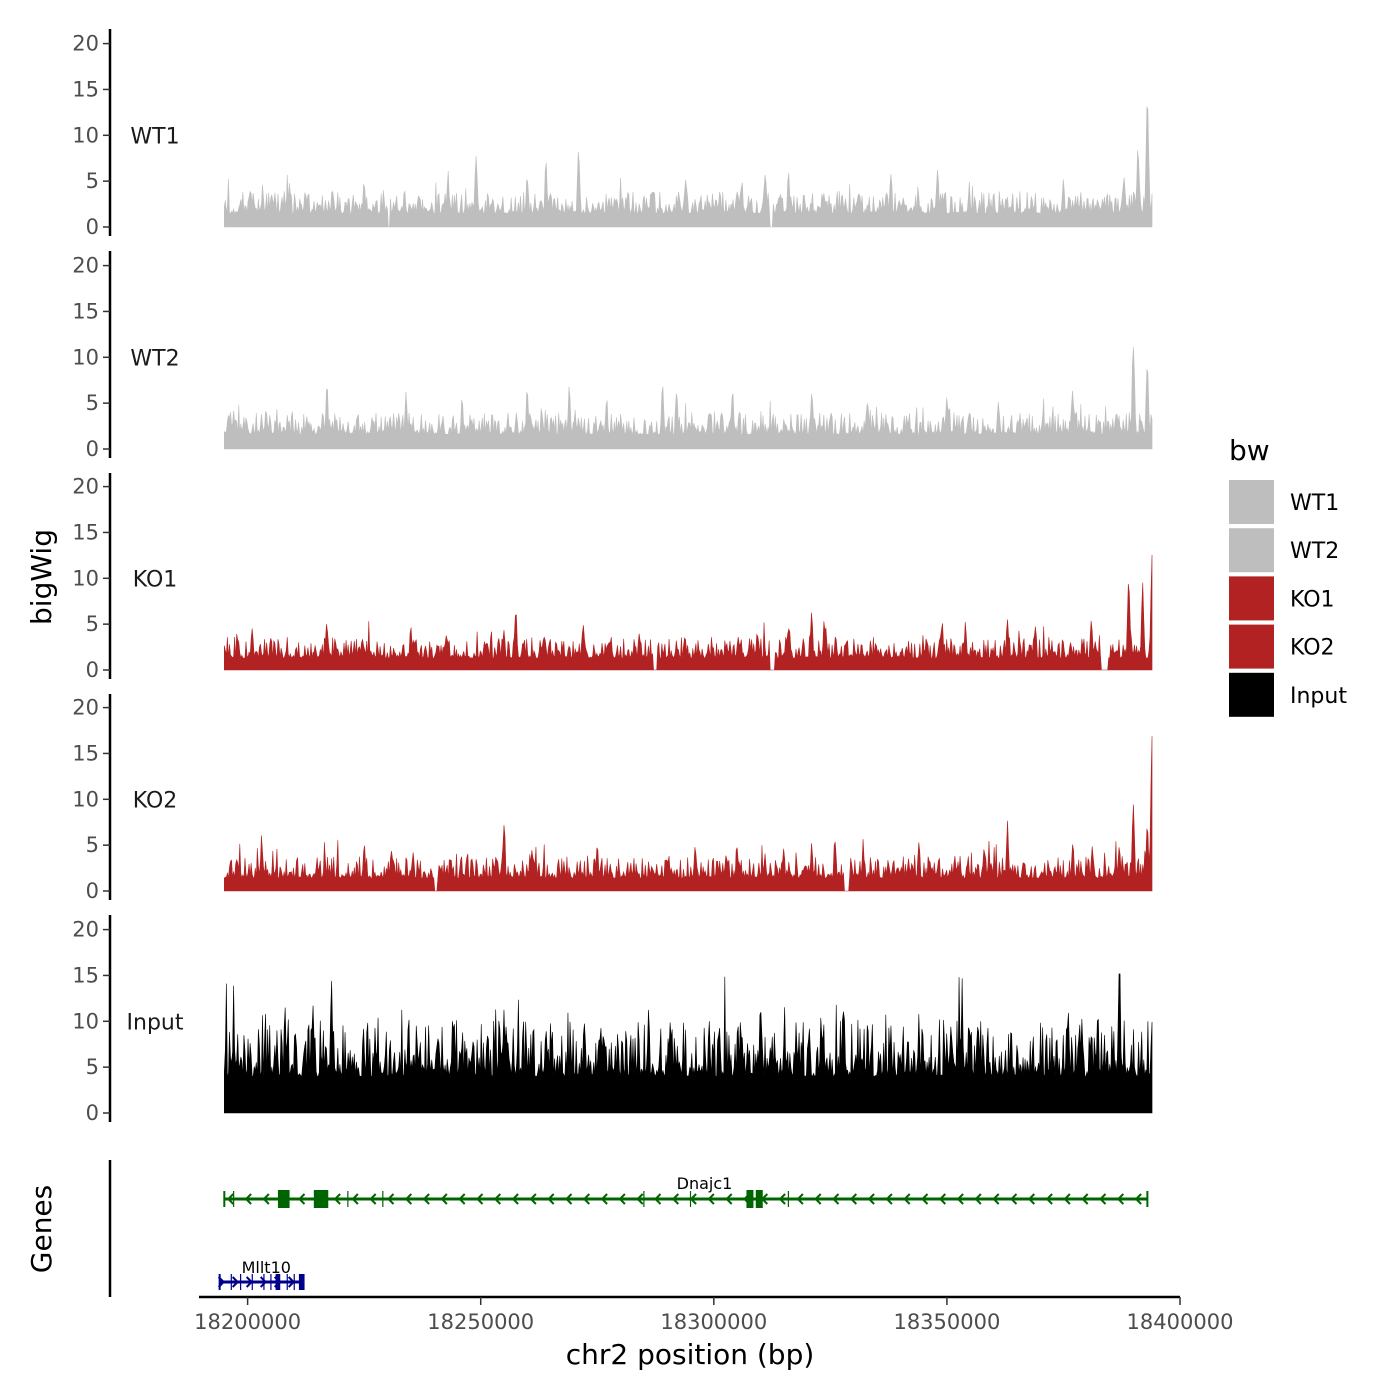 This screenshot has width=1400, height=1400. What do you see at coordinates (1288, 575) in the screenshot?
I see `legend: bw WT1 WT2 KO1 KO2 Input` at bounding box center [1288, 575].